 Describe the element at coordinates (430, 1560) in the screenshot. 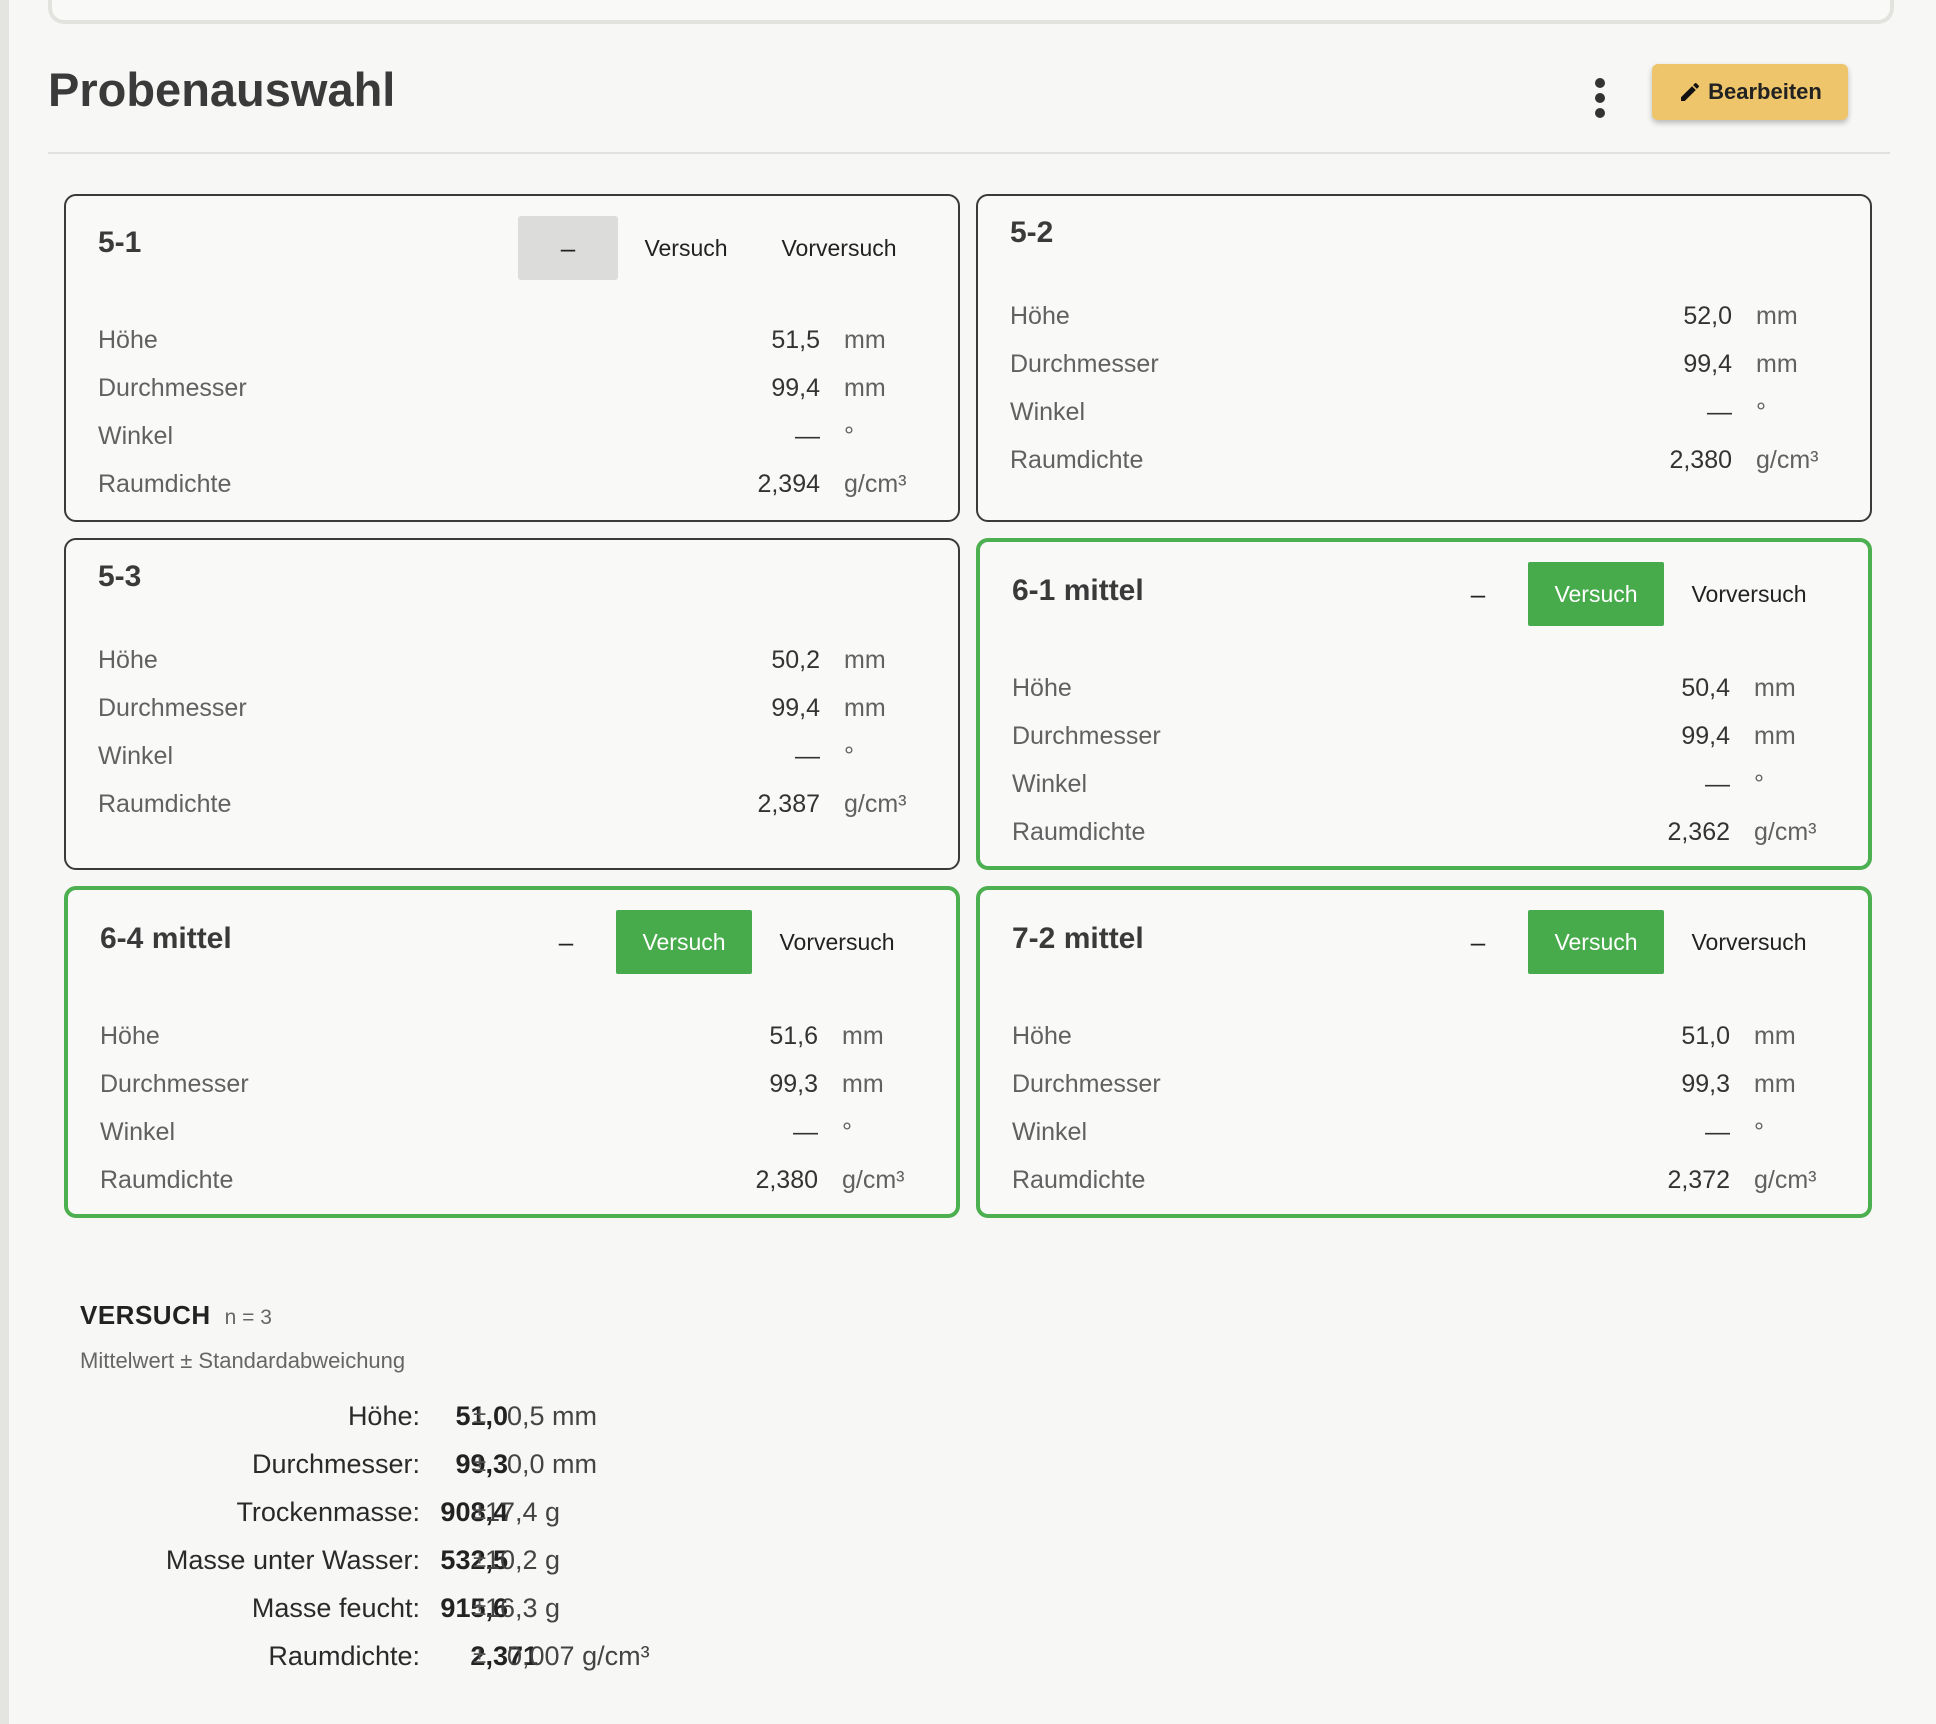

I see `summary-row-mass-under-water: Masse unter Wasser: 532,5 ± 10,2 g` at that location.